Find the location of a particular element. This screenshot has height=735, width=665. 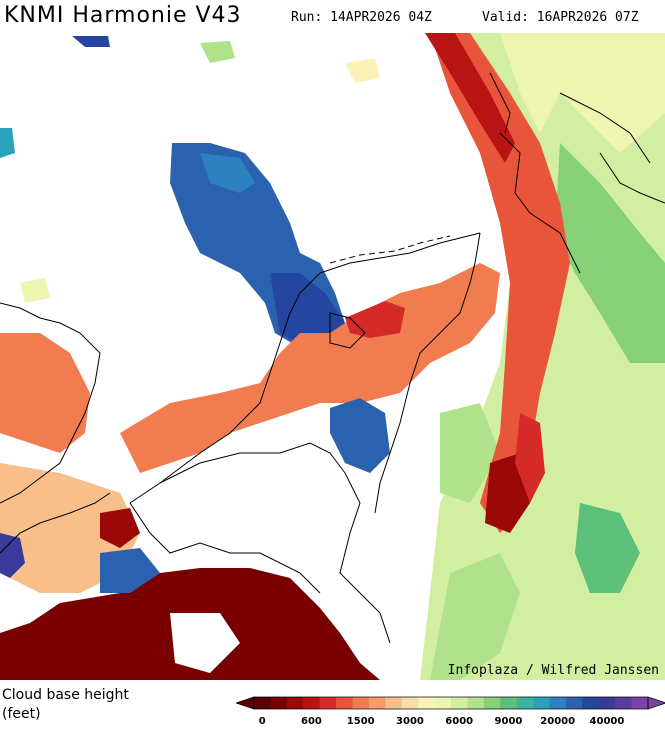

cloud-region-east-yellow is located at coordinates (582, 93).